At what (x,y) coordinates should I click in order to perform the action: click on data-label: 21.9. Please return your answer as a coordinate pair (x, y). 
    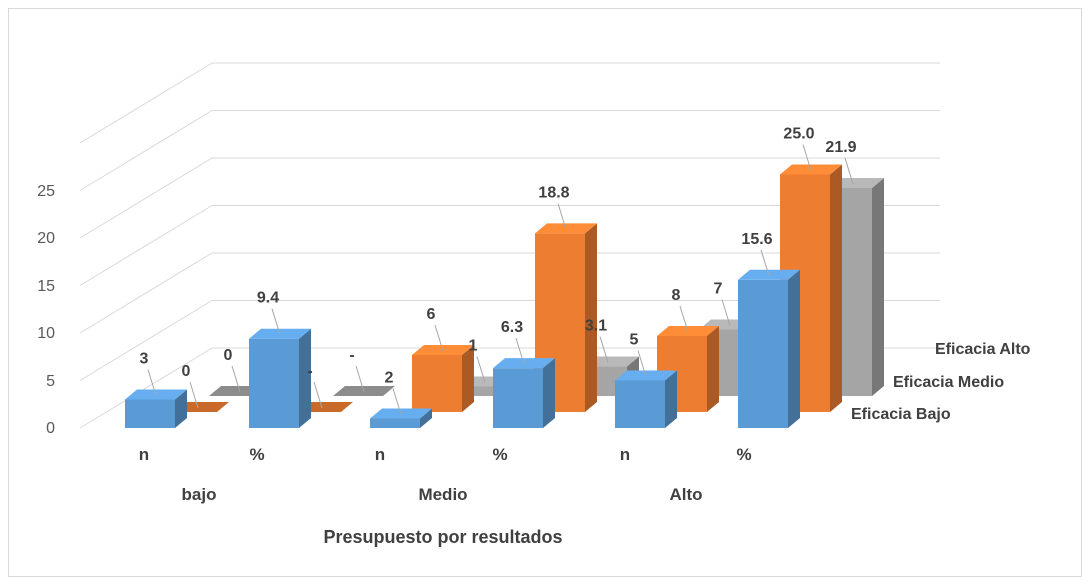
    Looking at the image, I should click on (840, 147).